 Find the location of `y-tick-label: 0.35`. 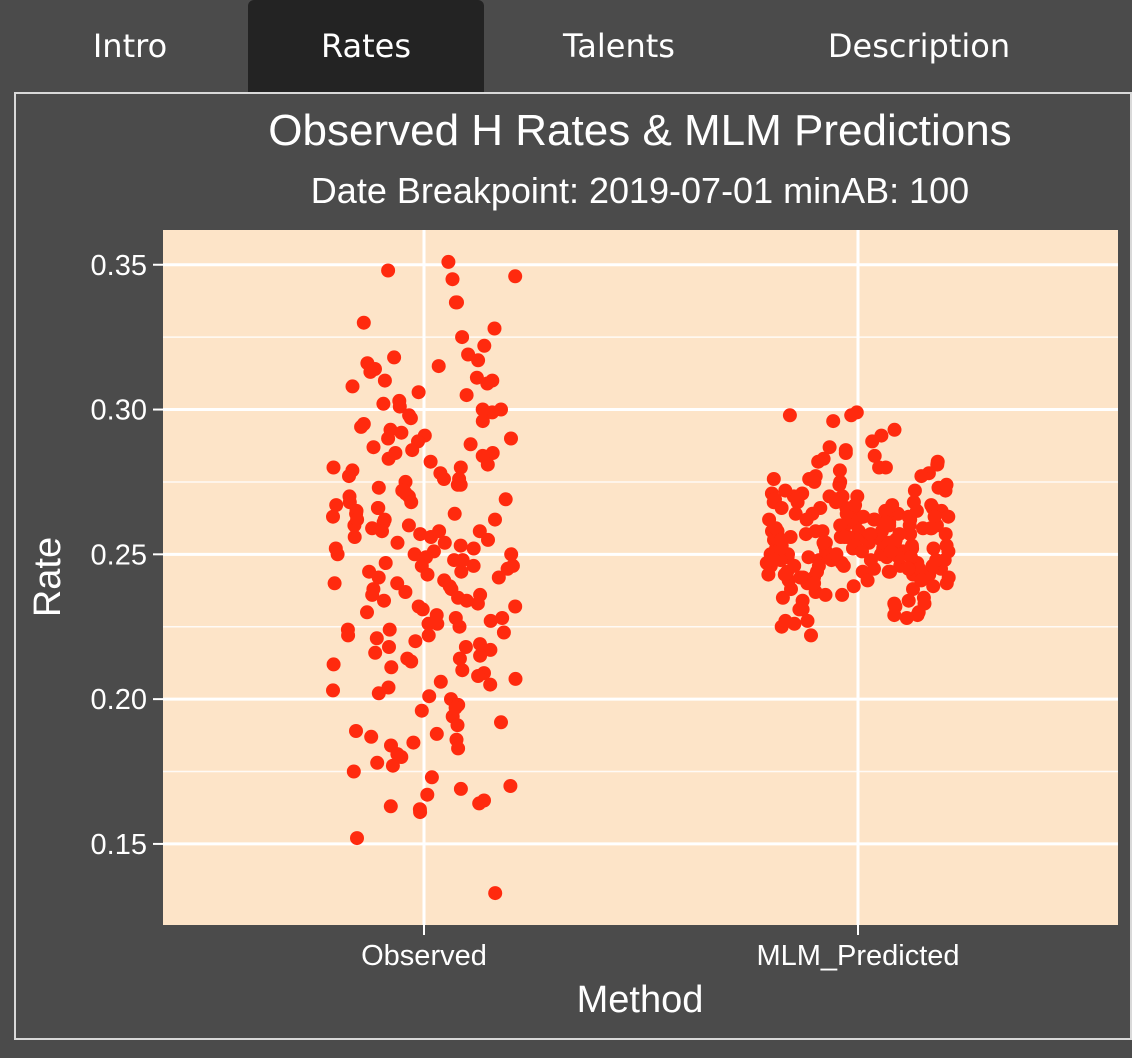

y-tick-label: 0.35 is located at coordinates (119, 266).